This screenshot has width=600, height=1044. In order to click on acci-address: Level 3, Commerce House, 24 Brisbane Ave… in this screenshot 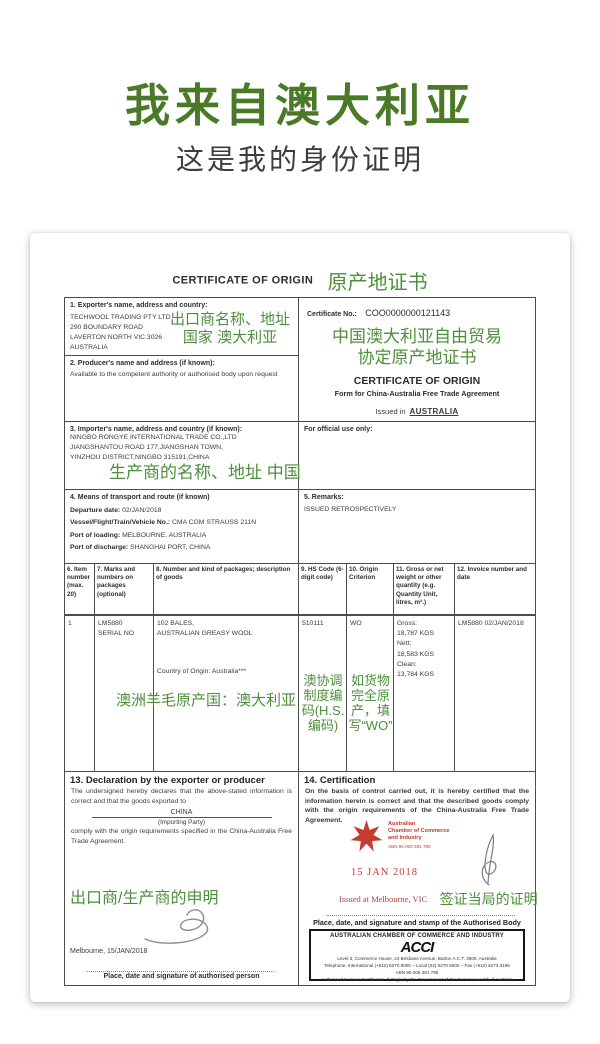, I will do `click(417, 958)`.